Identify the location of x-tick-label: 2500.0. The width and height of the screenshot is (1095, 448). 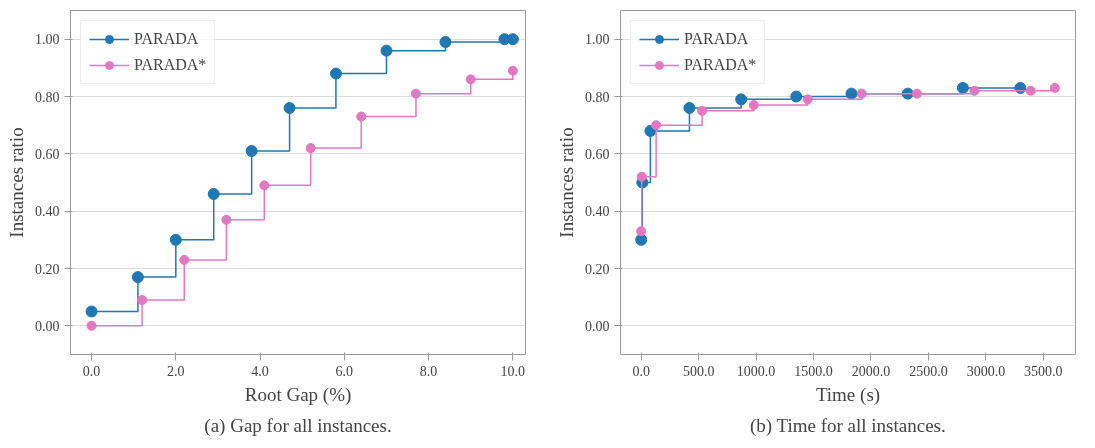
(928, 371).